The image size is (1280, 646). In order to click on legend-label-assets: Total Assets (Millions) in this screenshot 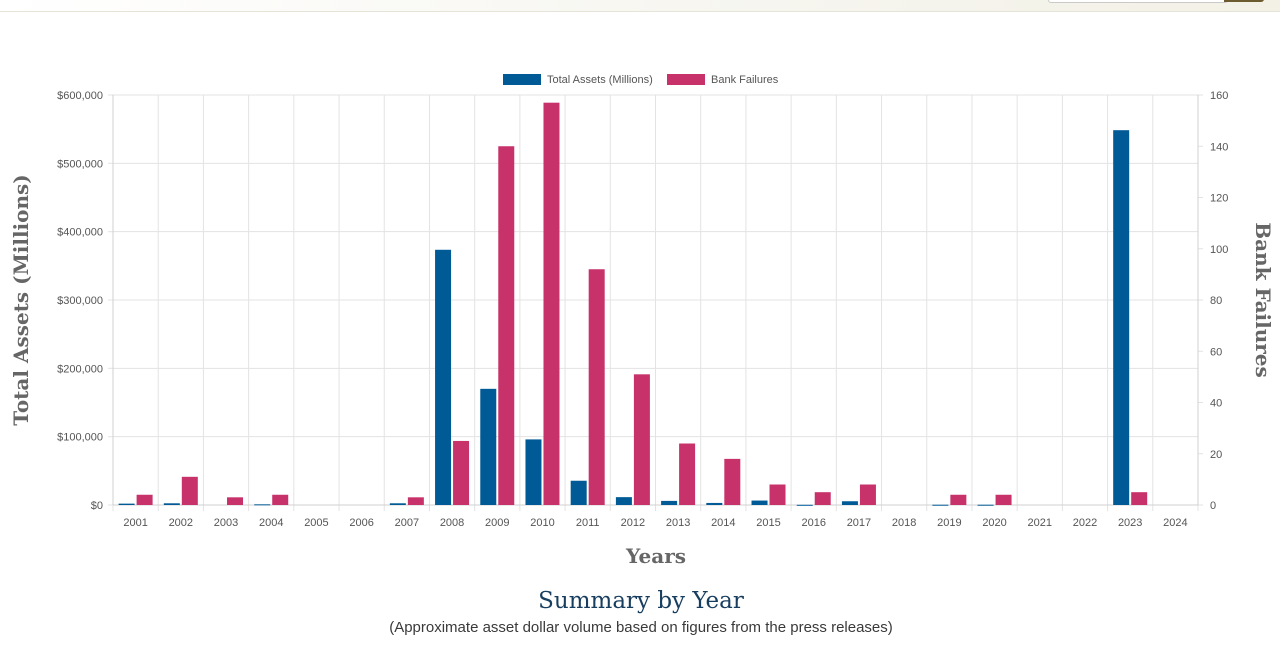, I will do `click(600, 80)`.